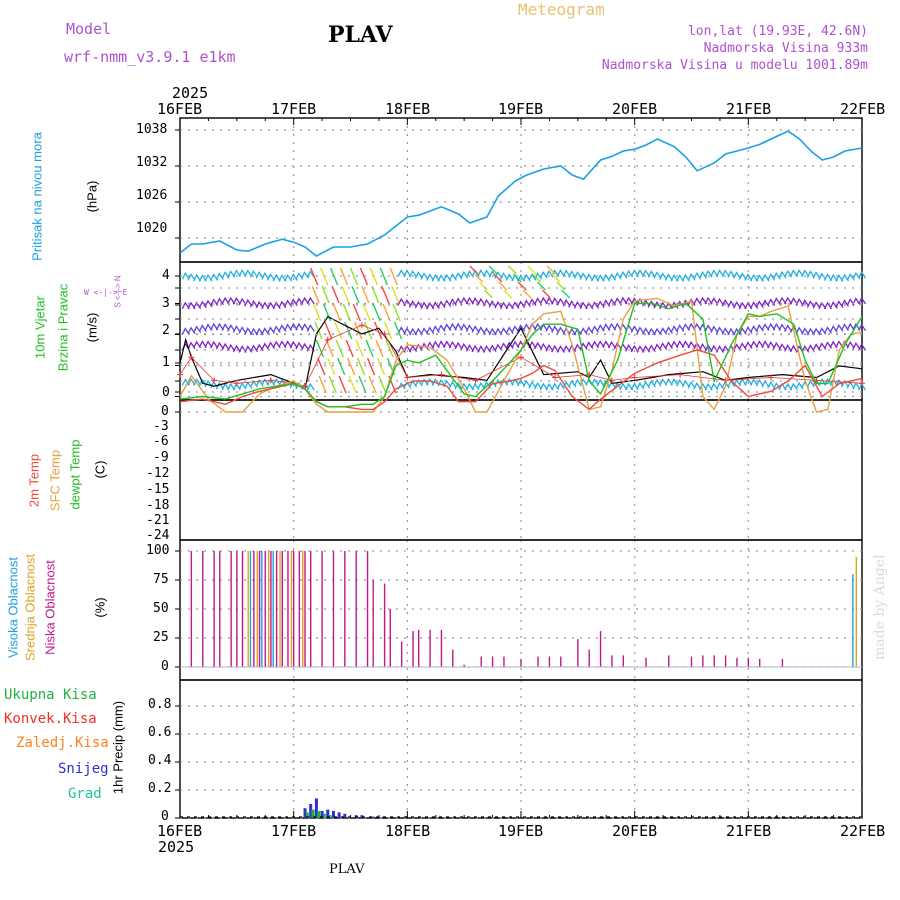 The image size is (900, 900). I want to click on precip-ytick-0: 0, so click(165, 816).